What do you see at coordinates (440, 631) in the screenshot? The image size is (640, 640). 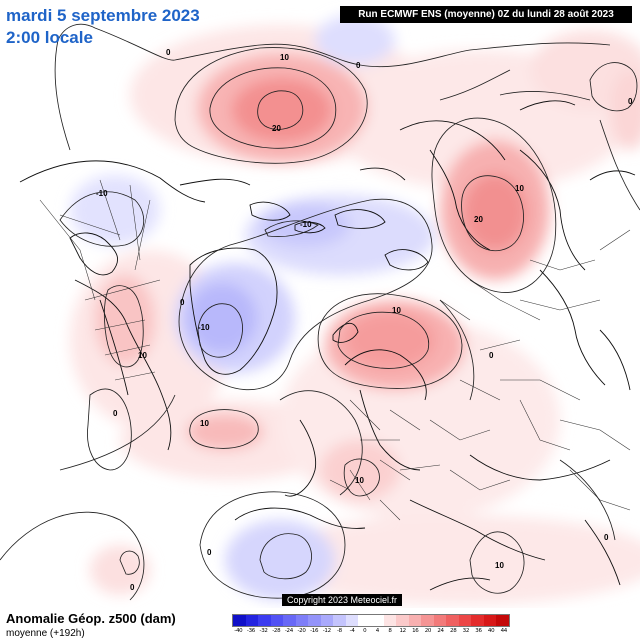 I see `legend-tick-label: 24` at bounding box center [440, 631].